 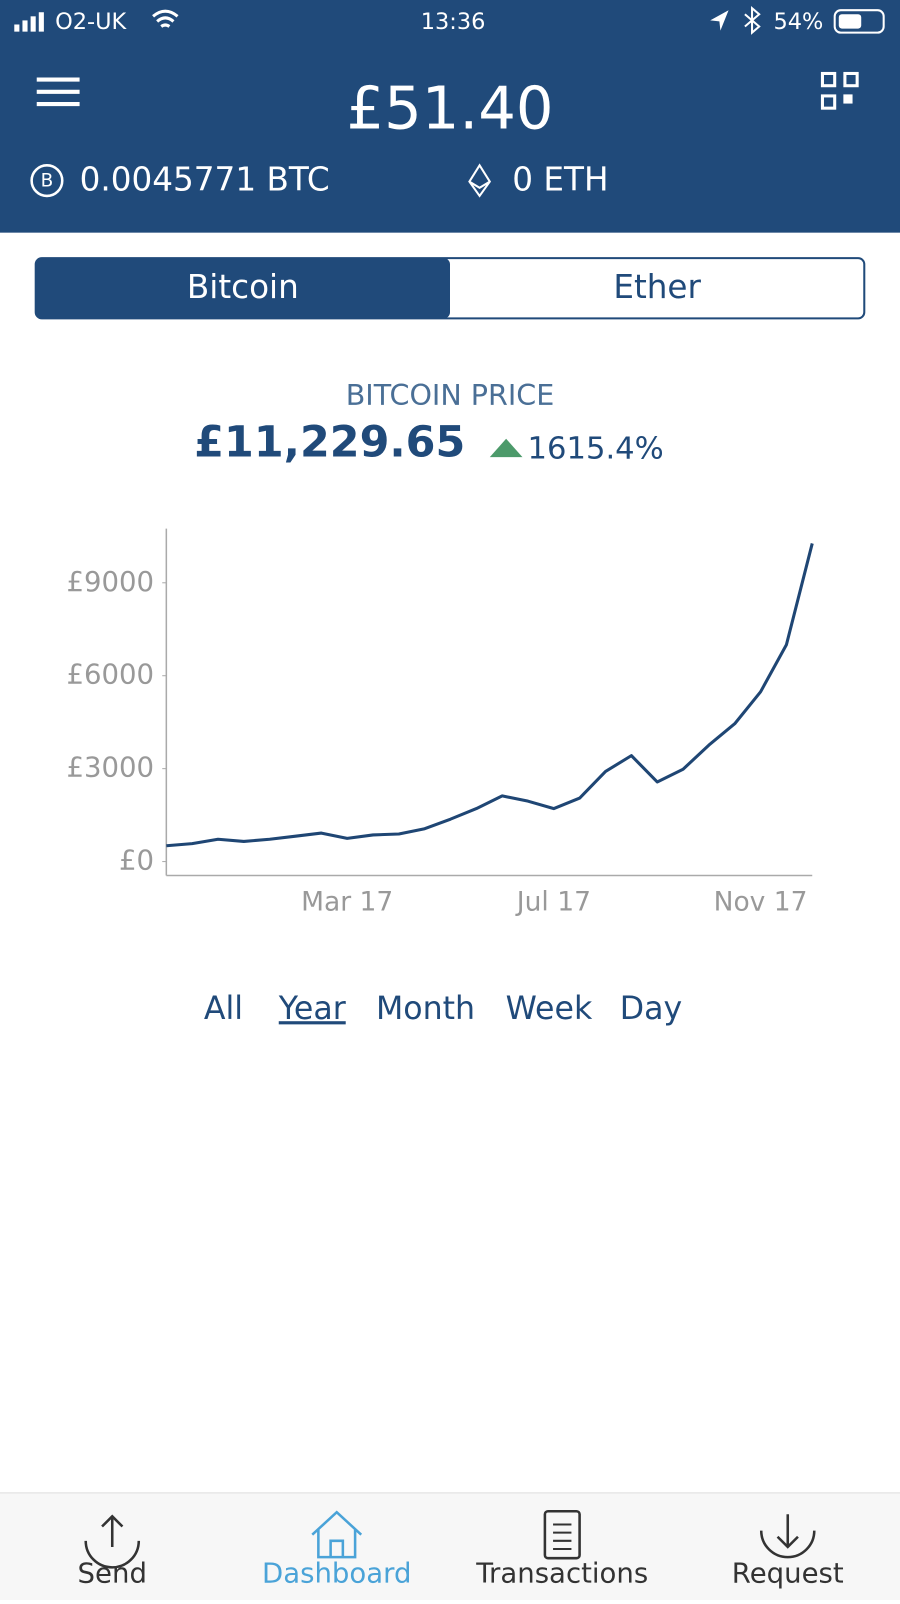 What do you see at coordinates (110, 675) in the screenshot?
I see `y-tick-label: £6000` at bounding box center [110, 675].